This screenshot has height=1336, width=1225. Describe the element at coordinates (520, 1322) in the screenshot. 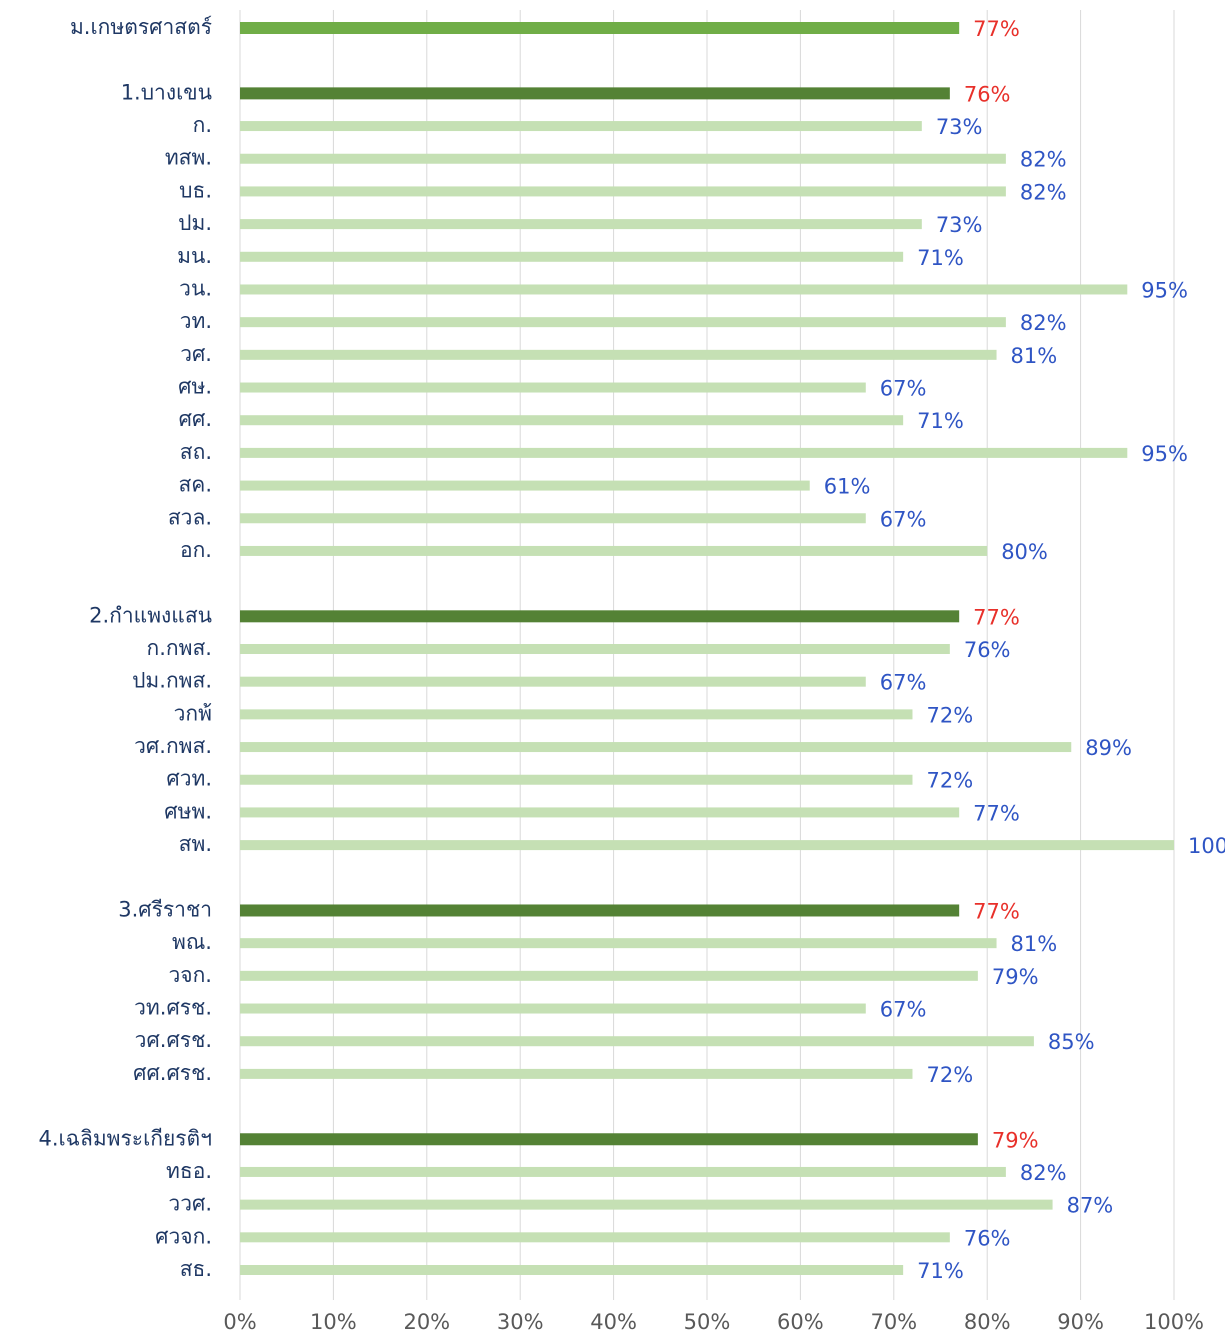

I see `x-tick-label: 30%` at that location.